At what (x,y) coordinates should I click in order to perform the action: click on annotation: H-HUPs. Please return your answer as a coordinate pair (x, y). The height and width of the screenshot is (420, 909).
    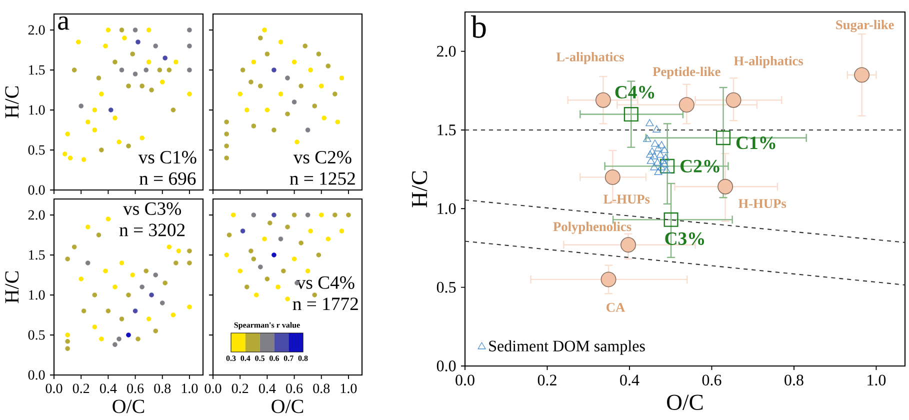
    Looking at the image, I should click on (762, 203).